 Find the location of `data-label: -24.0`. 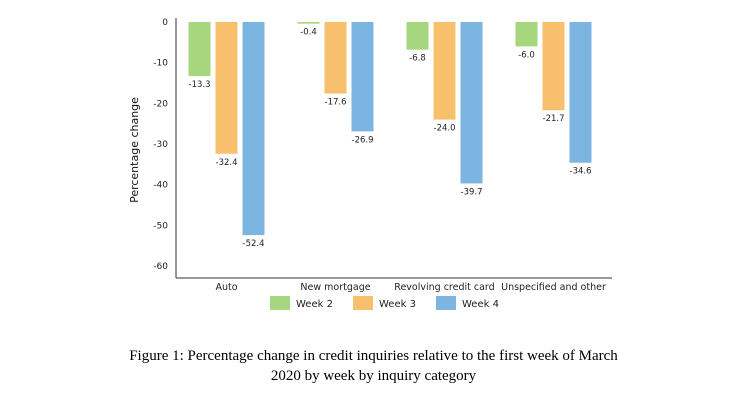

data-label: -24.0 is located at coordinates (445, 129).